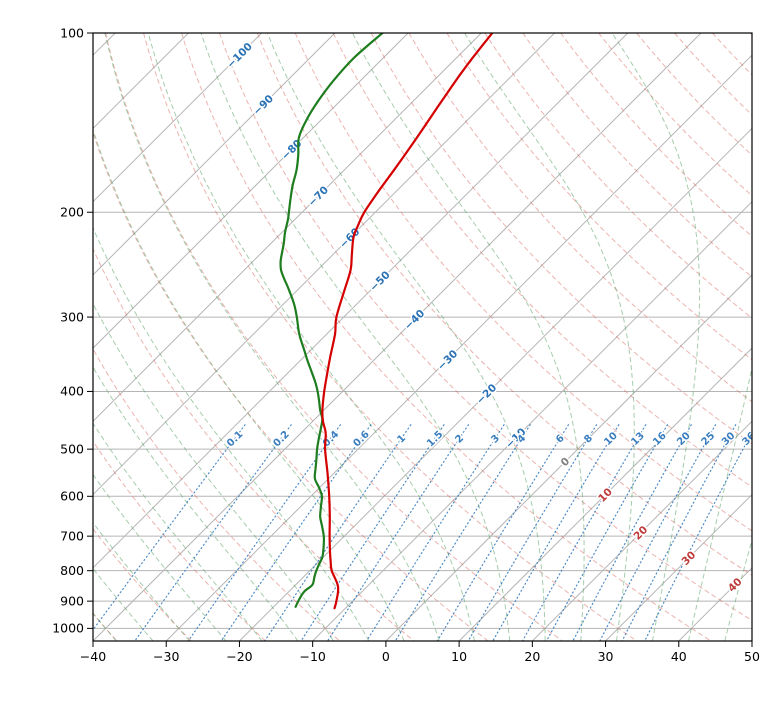  I want to click on svg-text: −10, so click(312, 656).